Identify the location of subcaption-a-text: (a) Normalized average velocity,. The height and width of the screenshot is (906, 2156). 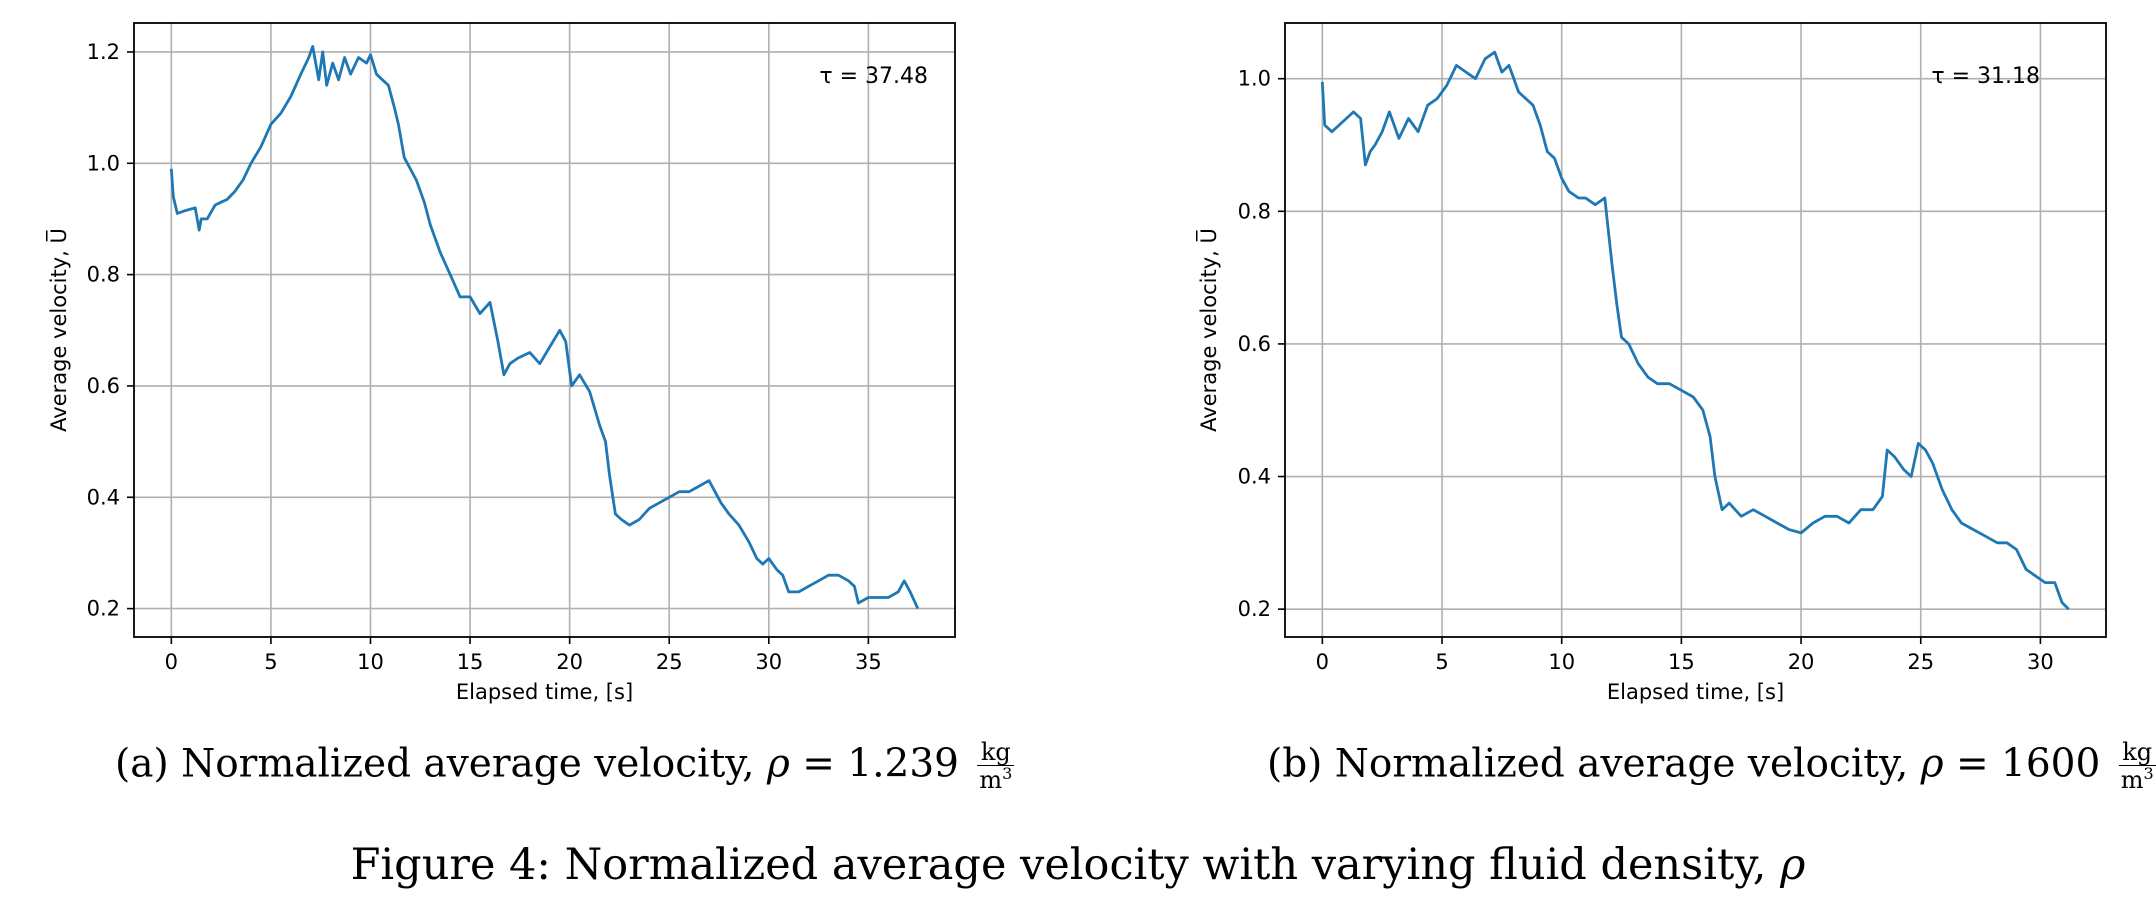
(441, 764).